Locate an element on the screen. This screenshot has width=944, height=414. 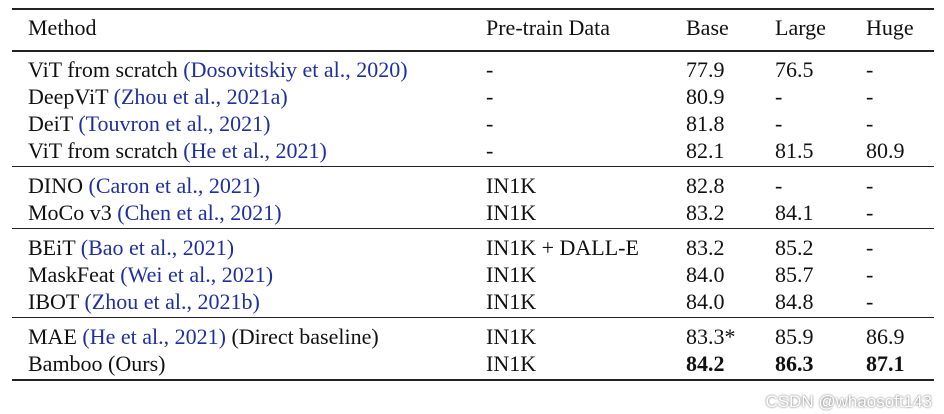
method-name: Bamboo (Ours) is located at coordinates (97, 363).